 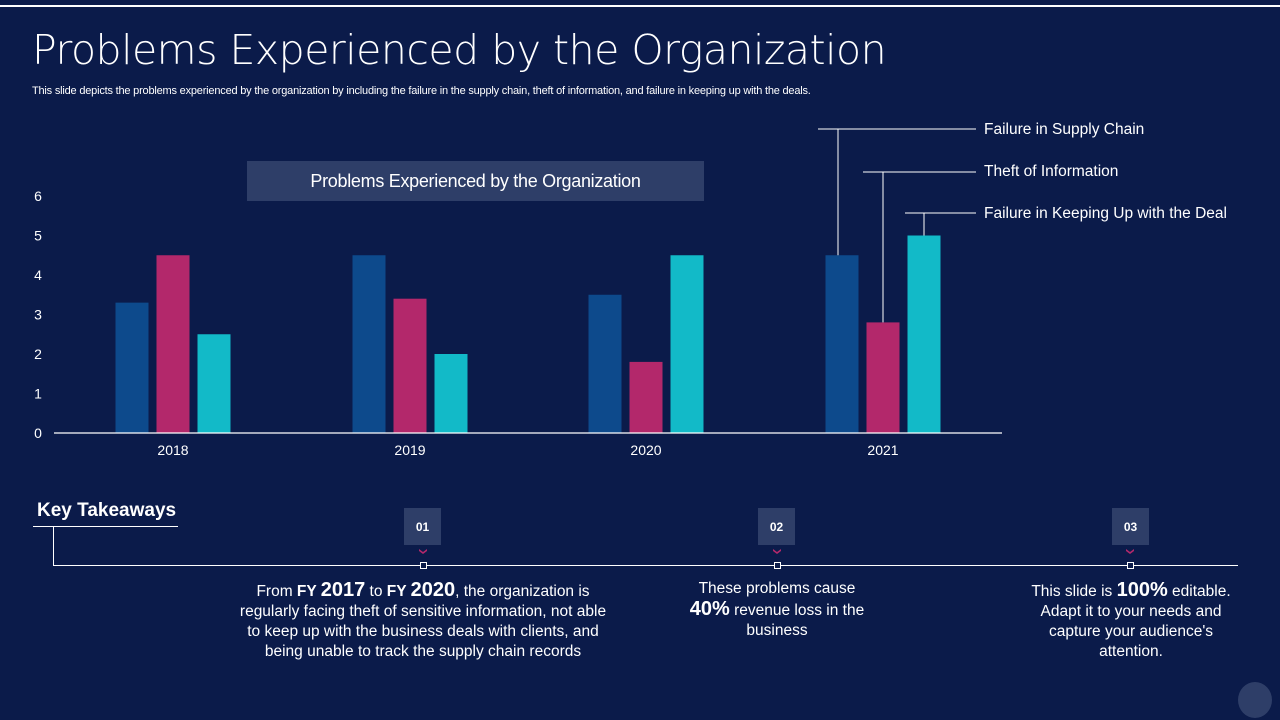 I want to click on y-tick-label: 2, so click(x=38, y=354).